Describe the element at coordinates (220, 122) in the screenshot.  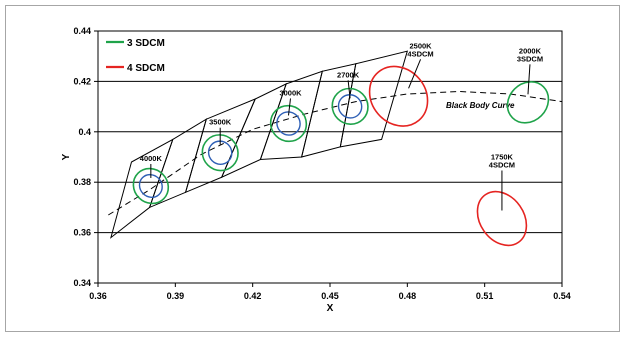
I see `ellipse-label: 3500K` at that location.